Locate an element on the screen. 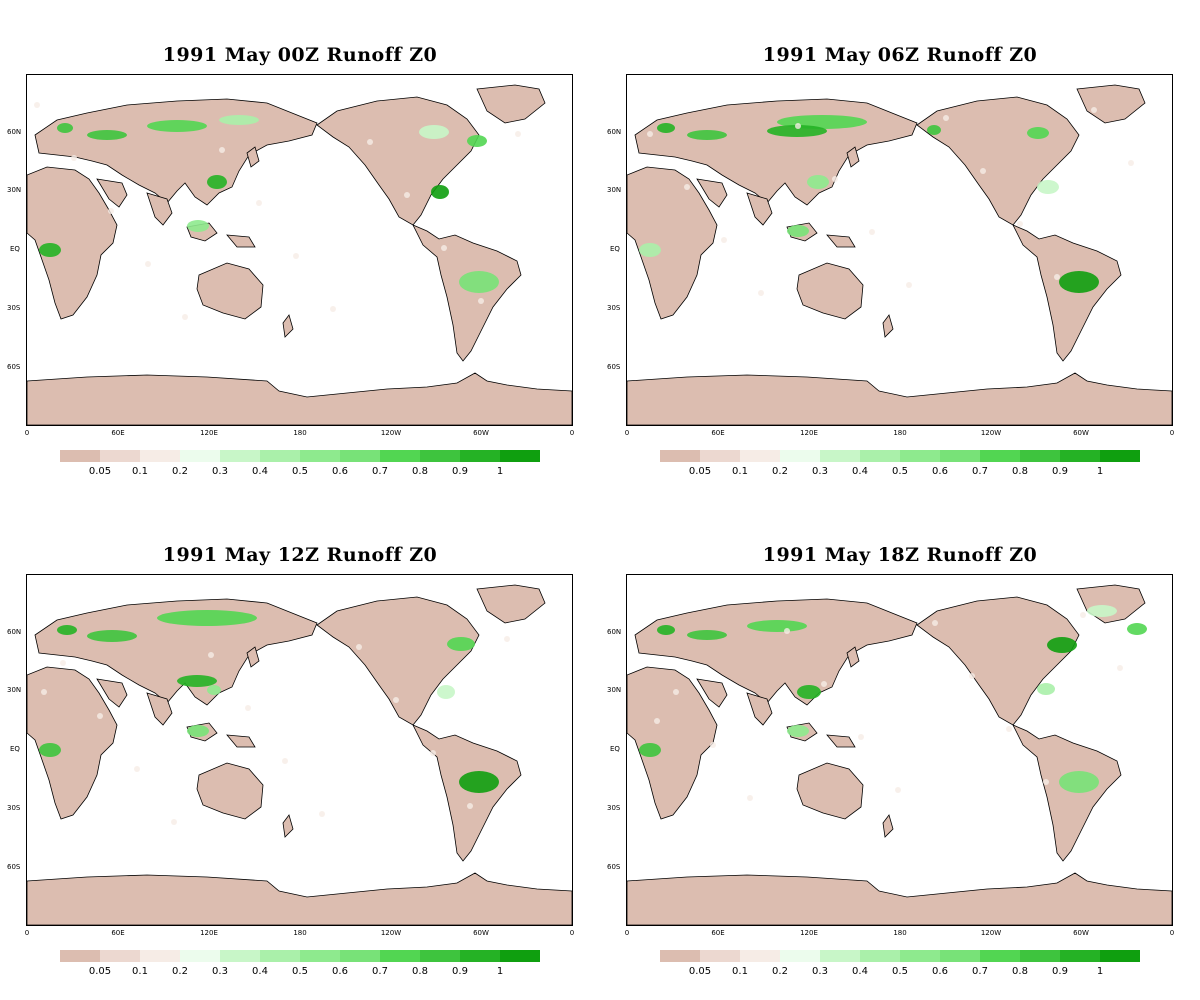  colorbar-label: 0.3 is located at coordinates (220, 471).